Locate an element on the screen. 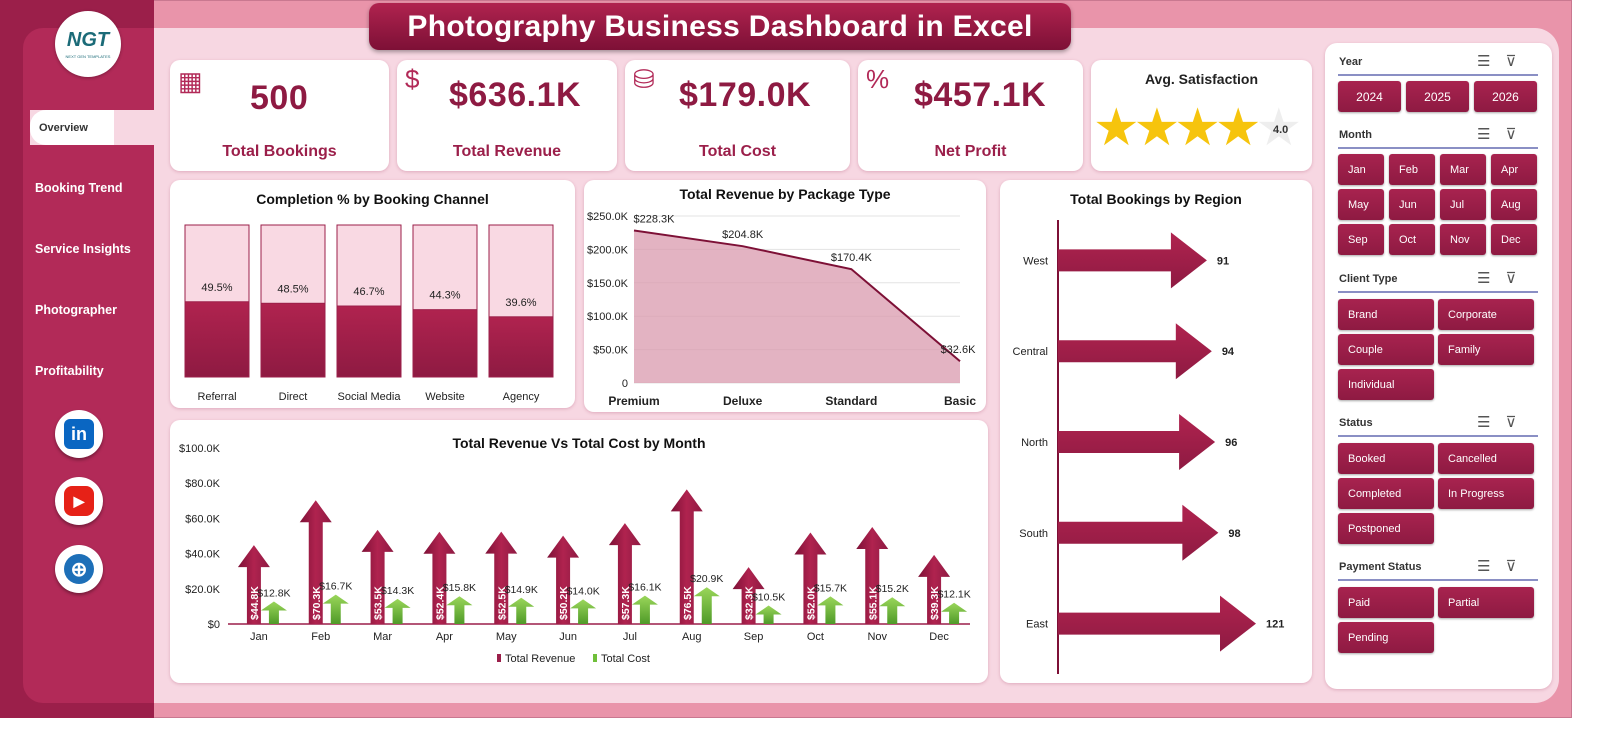 The width and height of the screenshot is (1600, 741). legend-cost-swatch is located at coordinates (595, 658).